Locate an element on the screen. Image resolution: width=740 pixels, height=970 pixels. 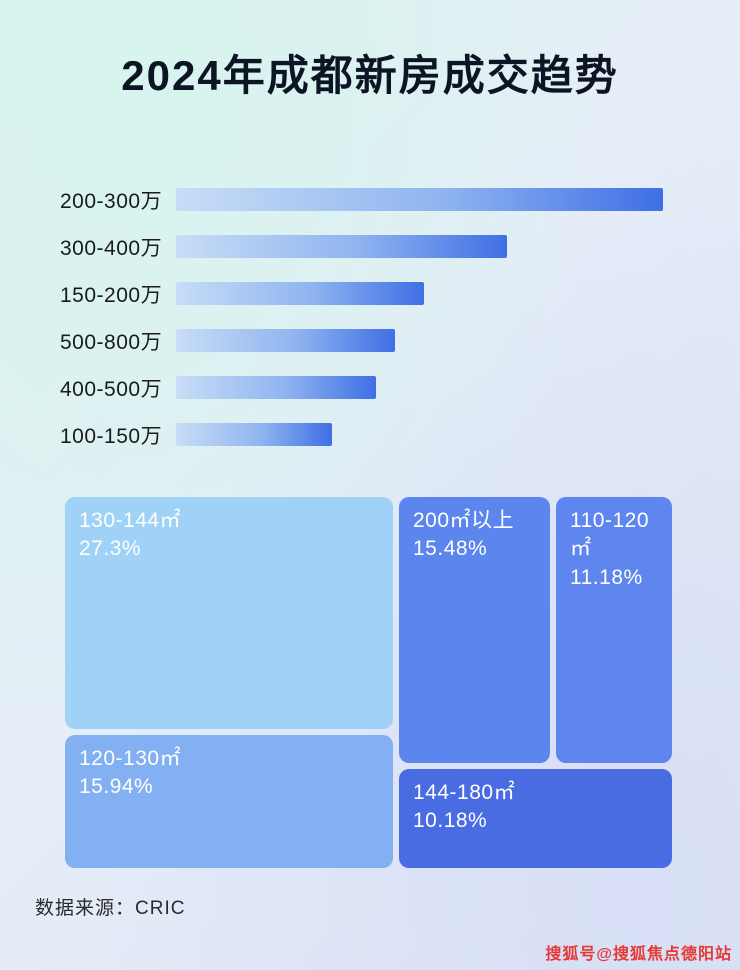
bar-category-label: 150-200万 is located at coordinates (111, 295).